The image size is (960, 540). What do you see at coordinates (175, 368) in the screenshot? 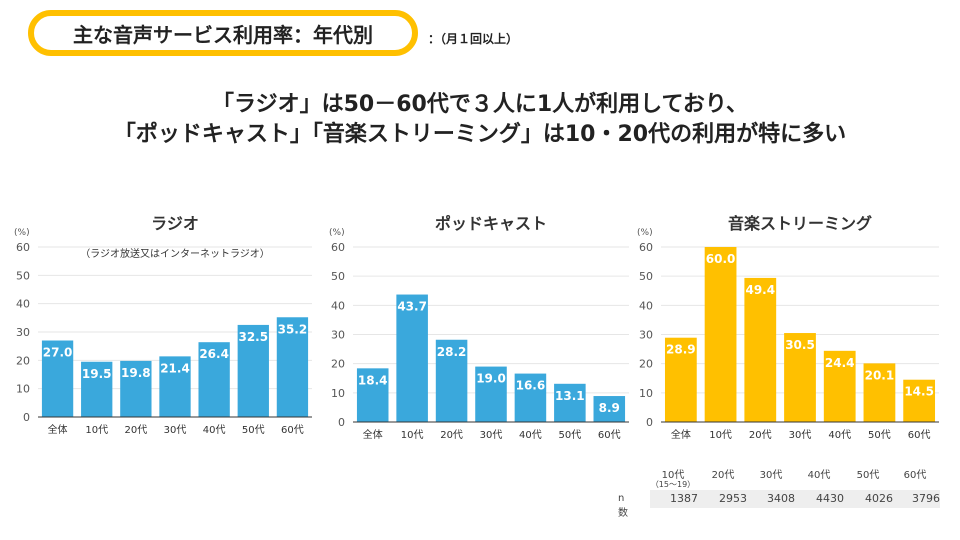
I see `data-label: 21.4` at bounding box center [175, 368].